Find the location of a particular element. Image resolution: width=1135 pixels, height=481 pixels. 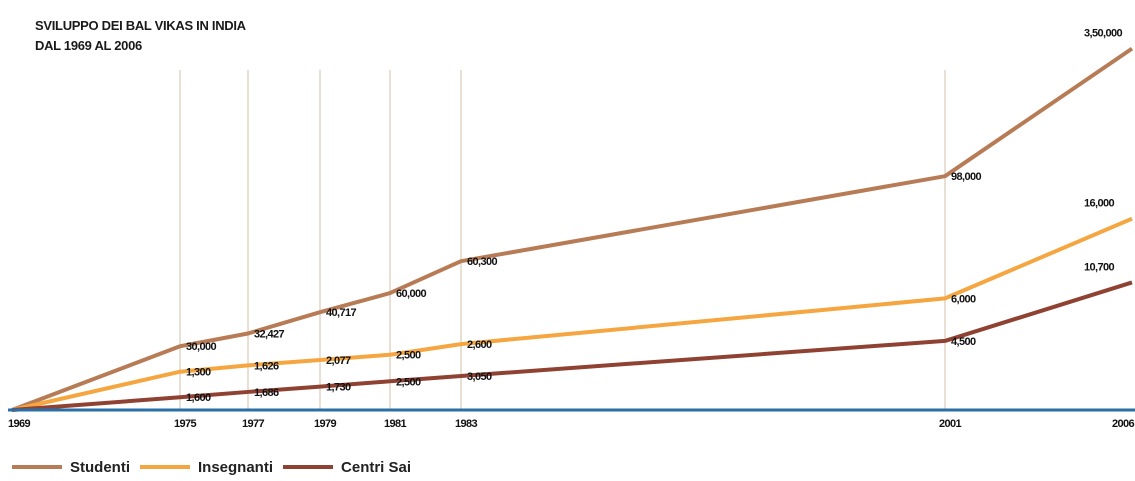

legend-label-centri-sai: Centri Sai is located at coordinates (376, 467).